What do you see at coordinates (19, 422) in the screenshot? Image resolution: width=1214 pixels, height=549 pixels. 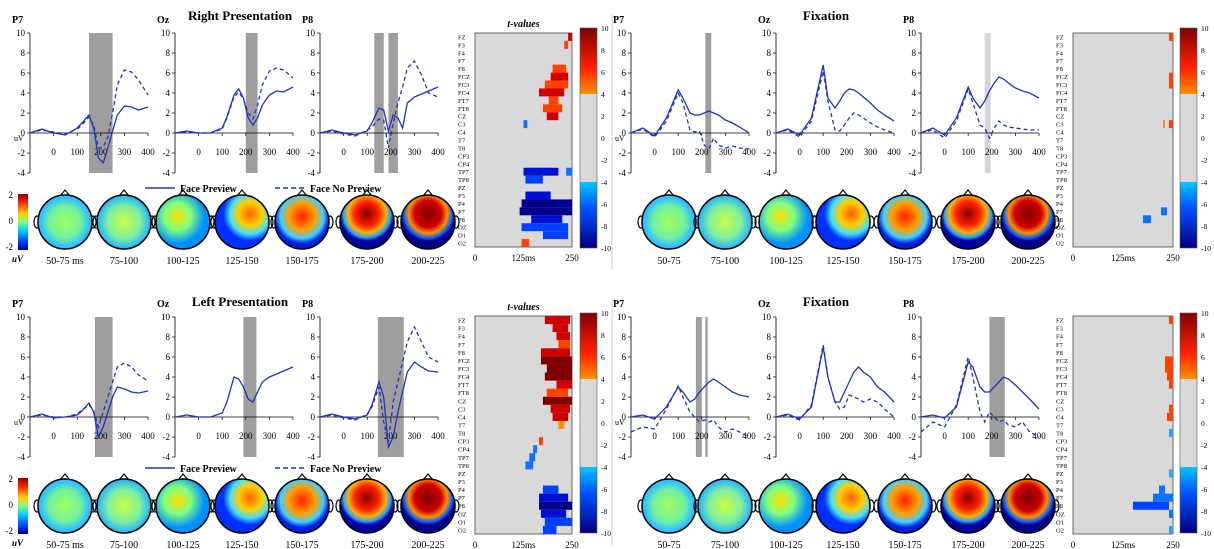 I see `y-unit-label: uV` at bounding box center [19, 422].